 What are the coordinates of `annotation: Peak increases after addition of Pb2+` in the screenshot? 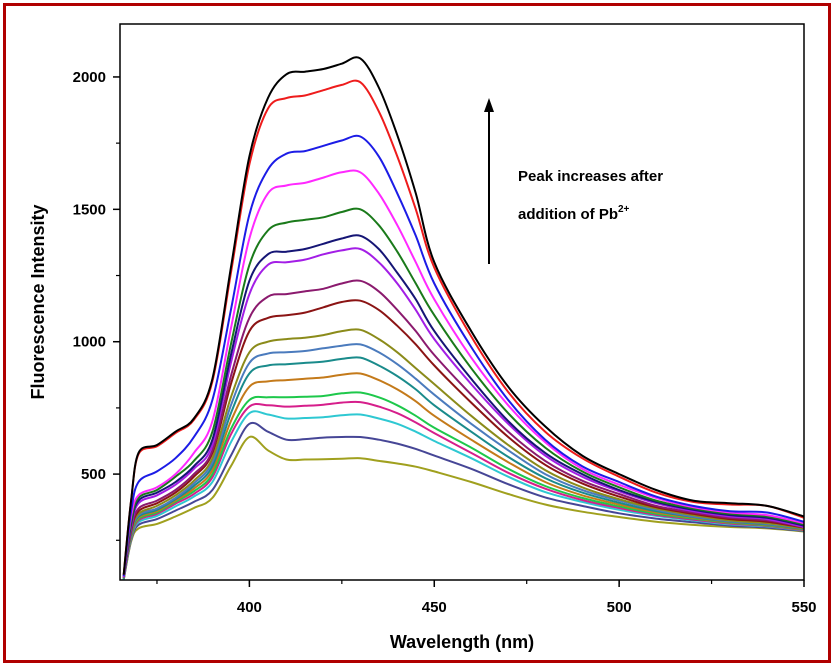 It's located at (573, 181).